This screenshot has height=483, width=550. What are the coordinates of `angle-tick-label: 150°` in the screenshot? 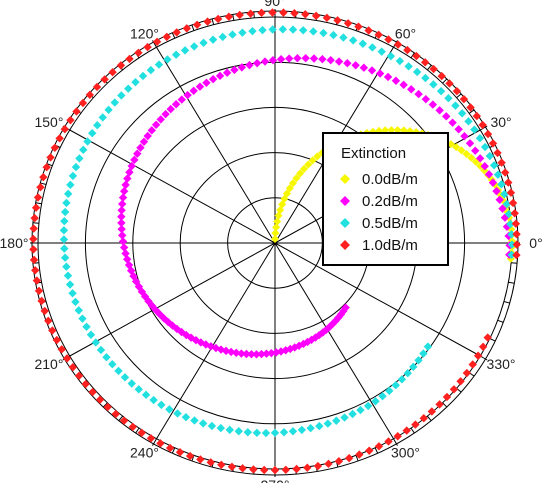 It's located at (48, 122).